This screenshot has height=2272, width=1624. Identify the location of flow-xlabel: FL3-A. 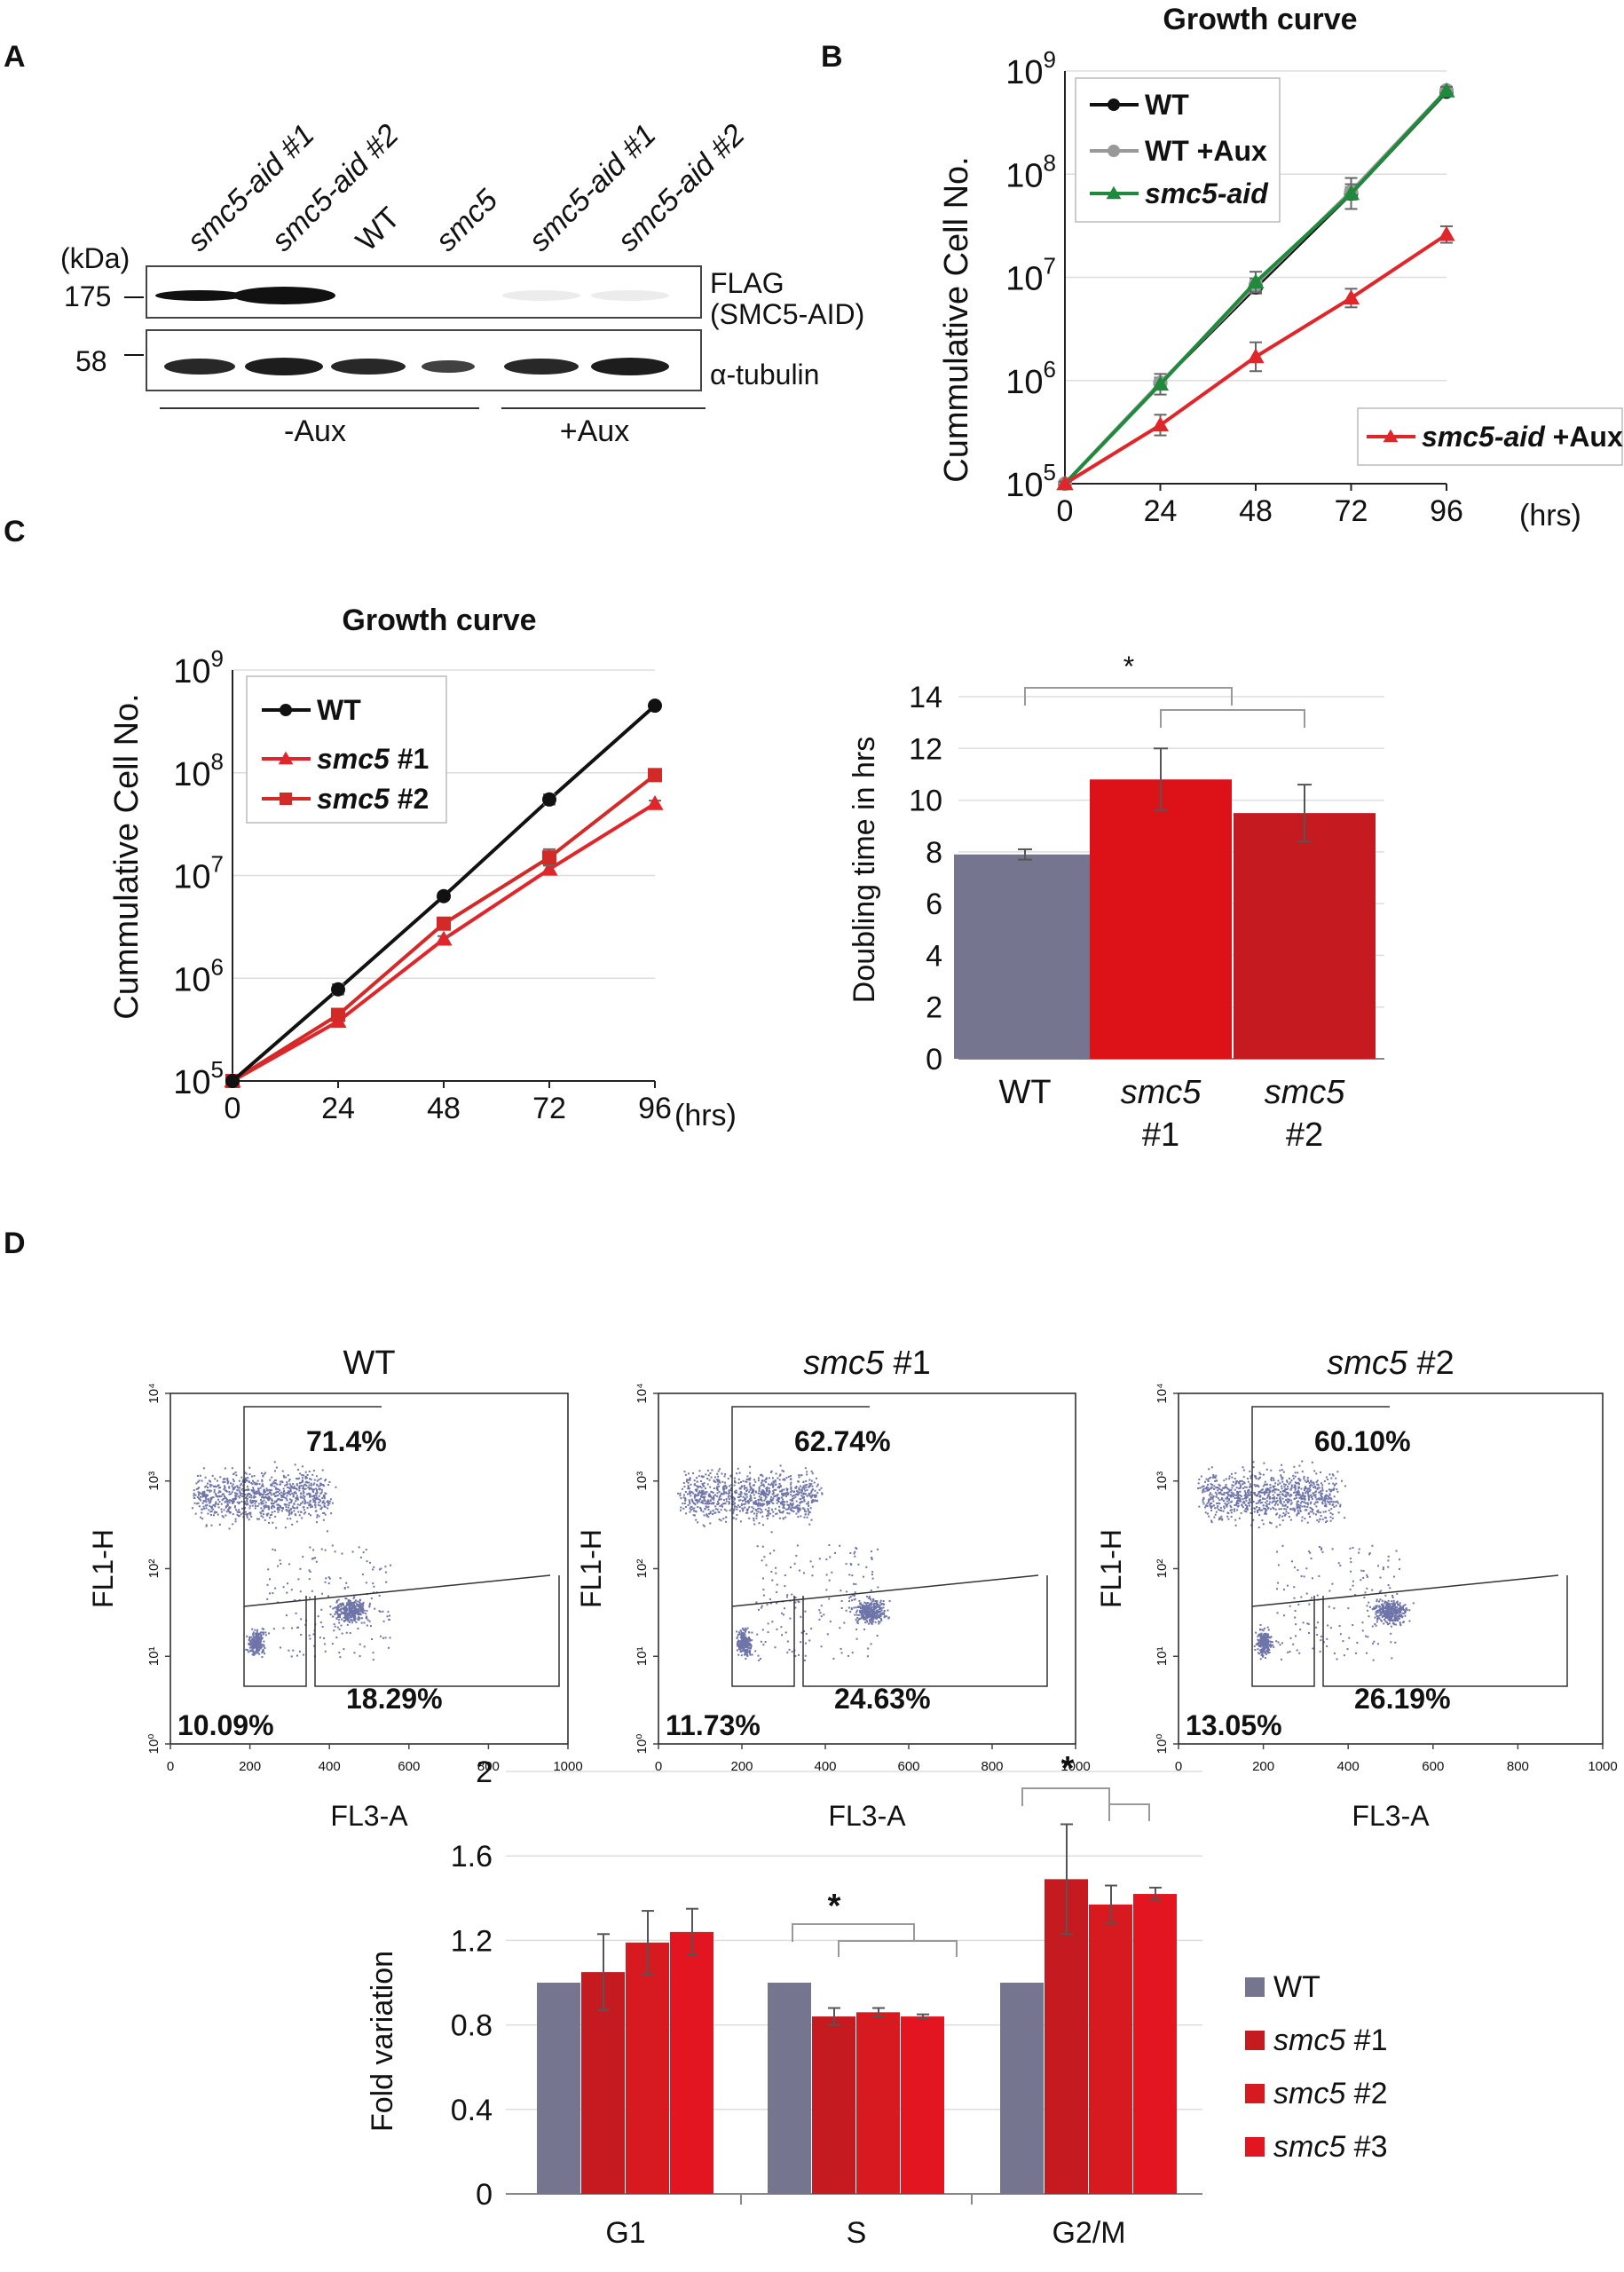
(369, 1816).